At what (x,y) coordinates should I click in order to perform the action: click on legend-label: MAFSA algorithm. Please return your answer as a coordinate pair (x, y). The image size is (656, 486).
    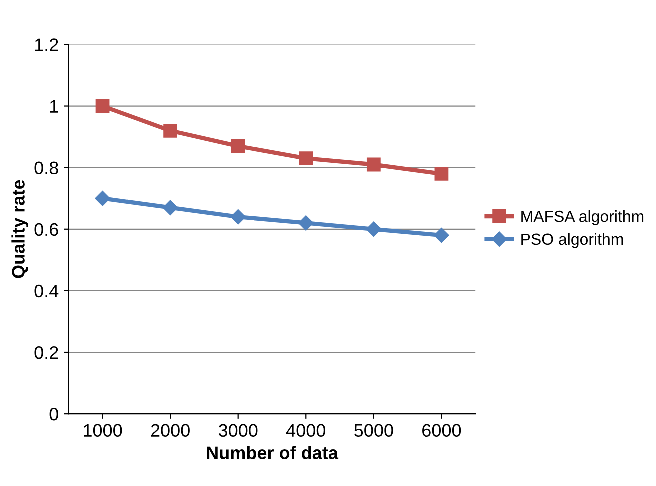
    Looking at the image, I should click on (583, 218).